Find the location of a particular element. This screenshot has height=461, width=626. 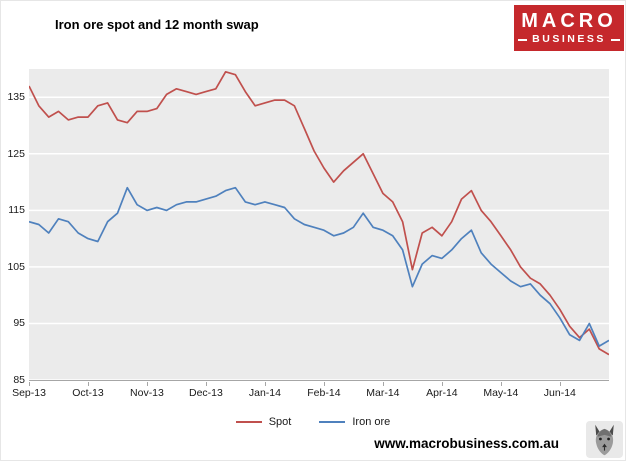

y-axis-tick-label: 135 is located at coordinates (16, 97).